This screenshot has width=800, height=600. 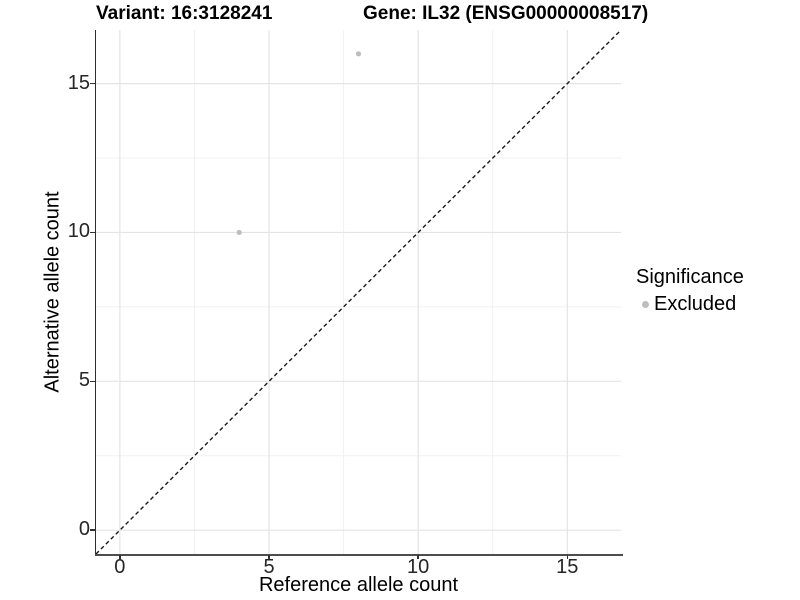 I want to click on legend-key-dot-icon, so click(x=645, y=304).